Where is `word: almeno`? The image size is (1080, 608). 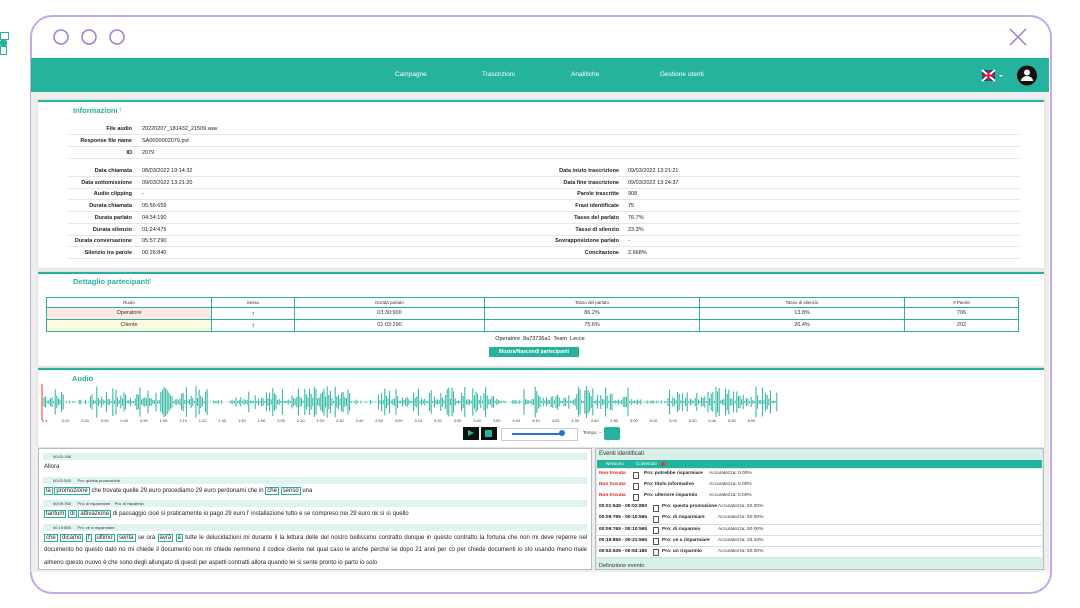 word: almeno is located at coordinates (54, 562).